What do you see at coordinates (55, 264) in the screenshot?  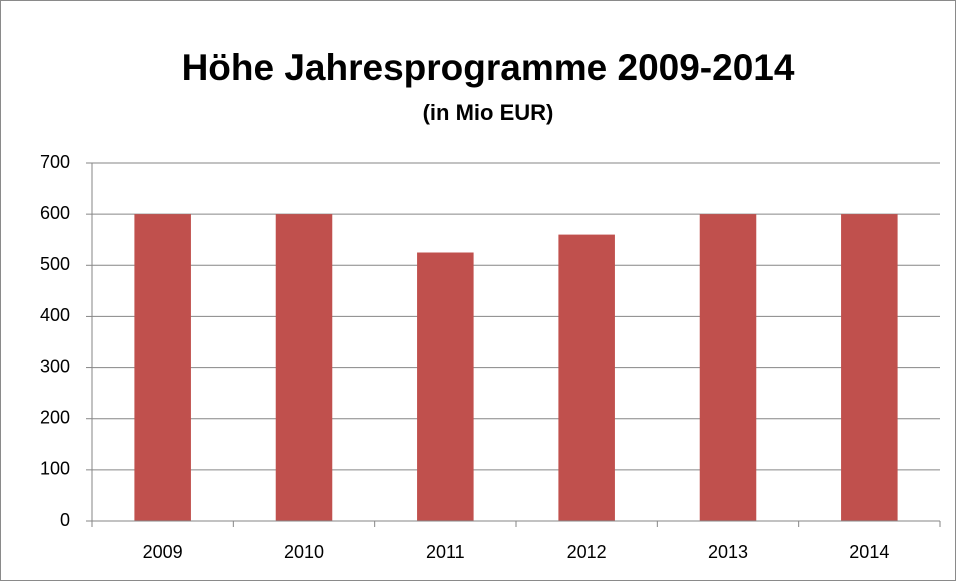 I see `y-tick-label: 500` at bounding box center [55, 264].